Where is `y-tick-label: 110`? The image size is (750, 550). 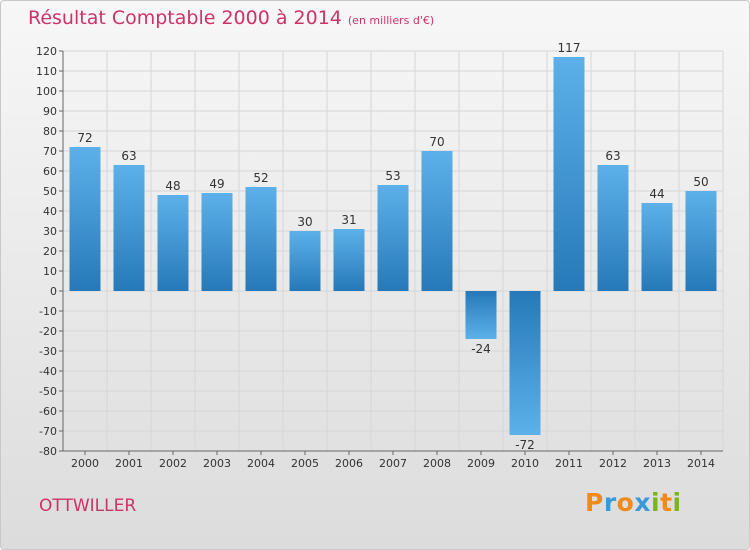 y-tick-label: 110 is located at coordinates (46, 71).